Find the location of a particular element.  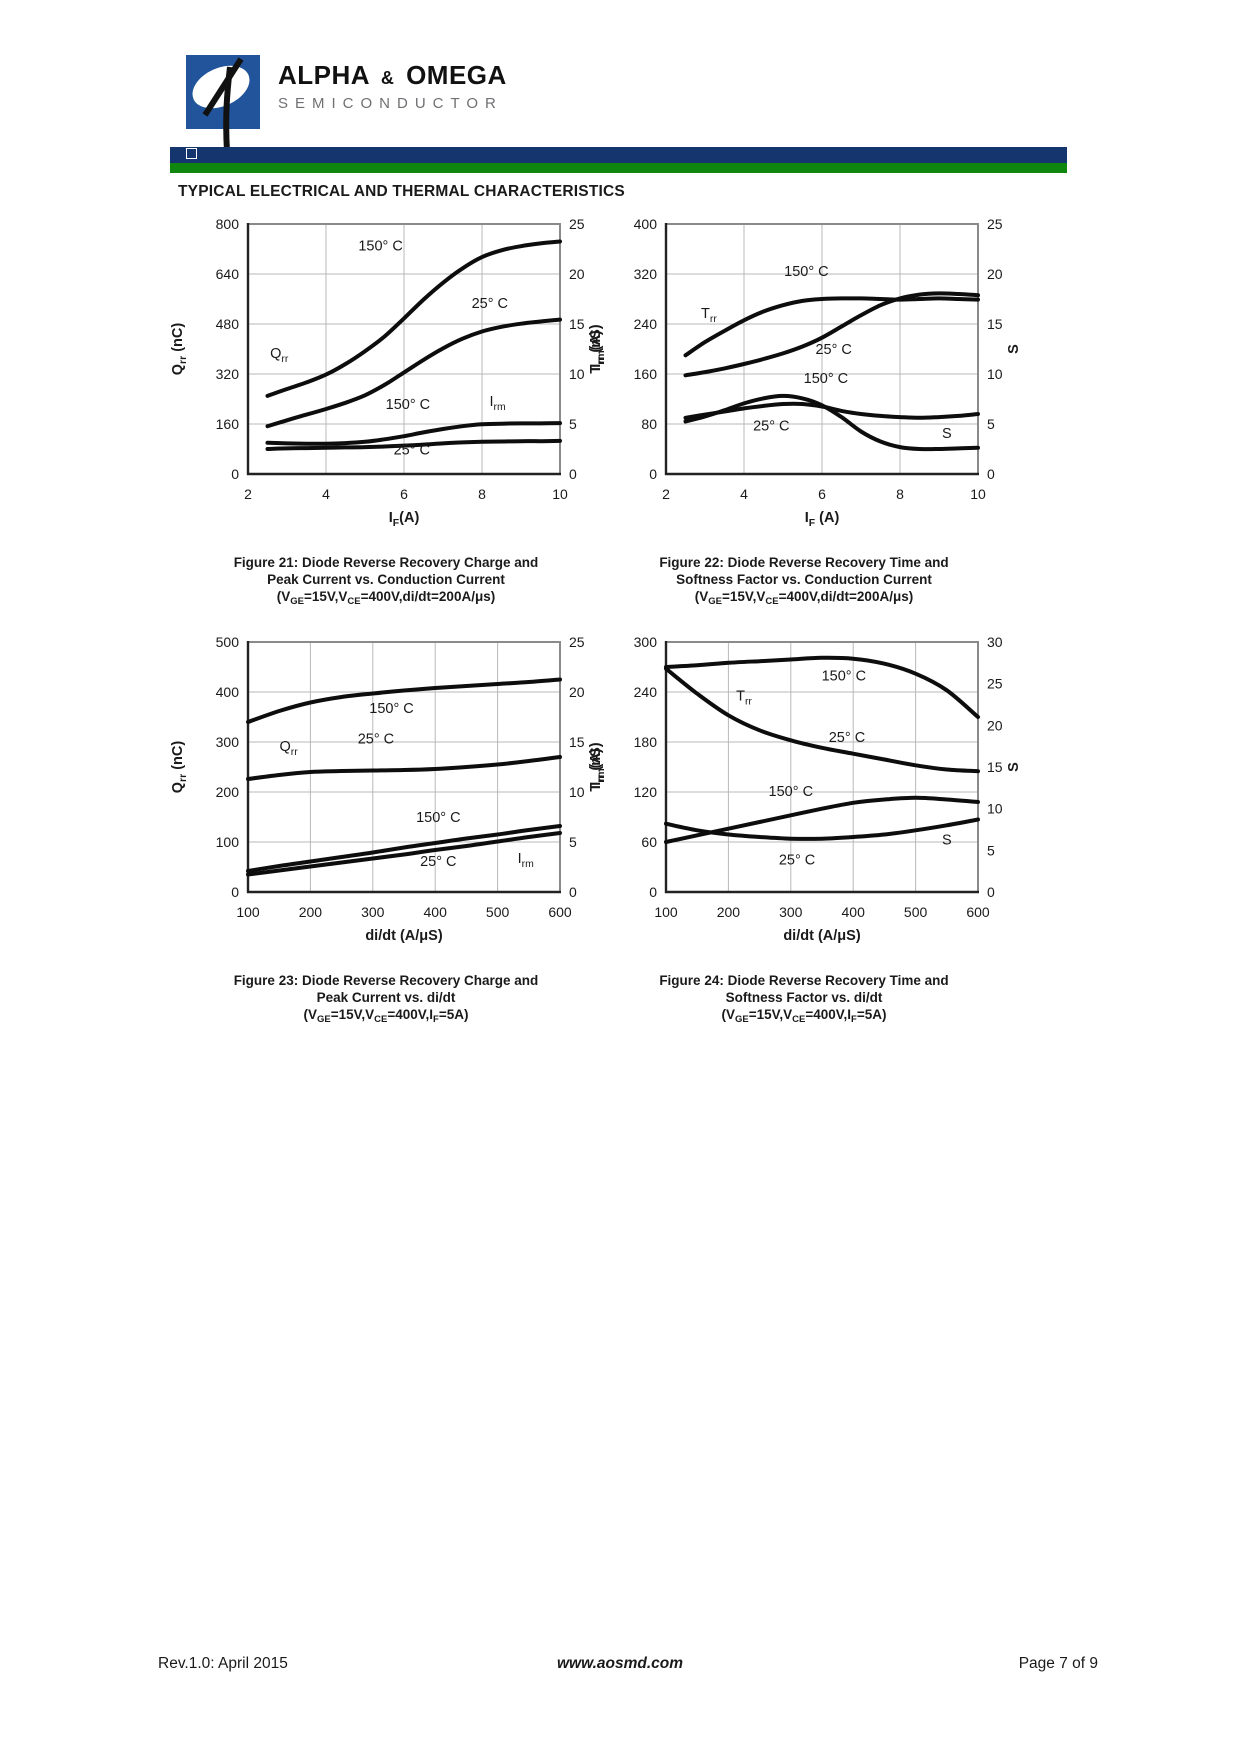

text-segment: Softness Factor vs. di/dt is located at coordinates (804, 997).